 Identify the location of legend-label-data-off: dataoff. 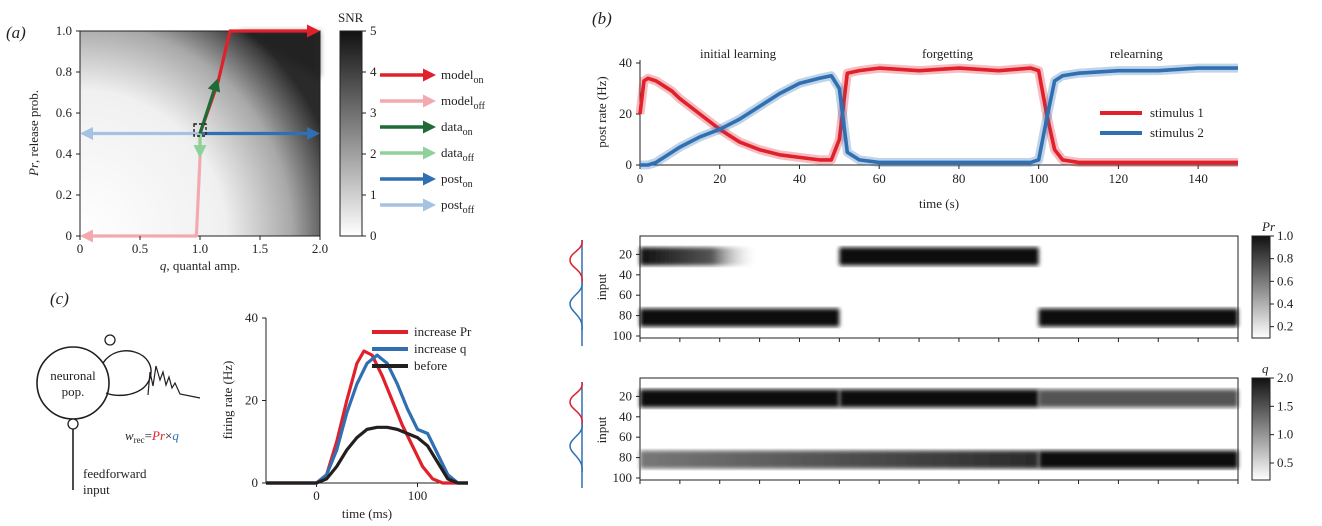
(458, 154).